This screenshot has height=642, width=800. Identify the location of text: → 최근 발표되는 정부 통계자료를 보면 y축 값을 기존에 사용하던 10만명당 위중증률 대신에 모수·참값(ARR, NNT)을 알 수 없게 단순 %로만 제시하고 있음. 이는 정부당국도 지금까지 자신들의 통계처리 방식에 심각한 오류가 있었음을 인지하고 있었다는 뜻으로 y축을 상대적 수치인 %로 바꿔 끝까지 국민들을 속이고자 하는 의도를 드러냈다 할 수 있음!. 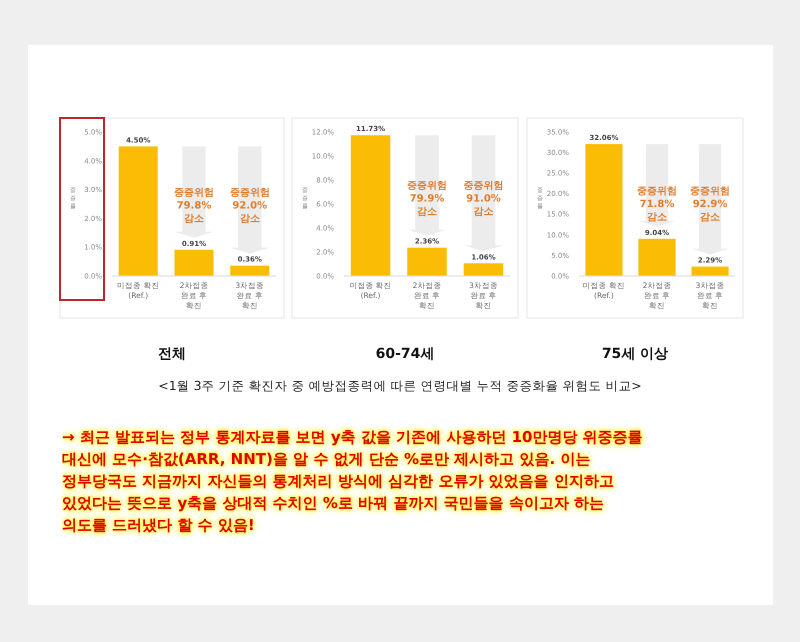
(352, 481).